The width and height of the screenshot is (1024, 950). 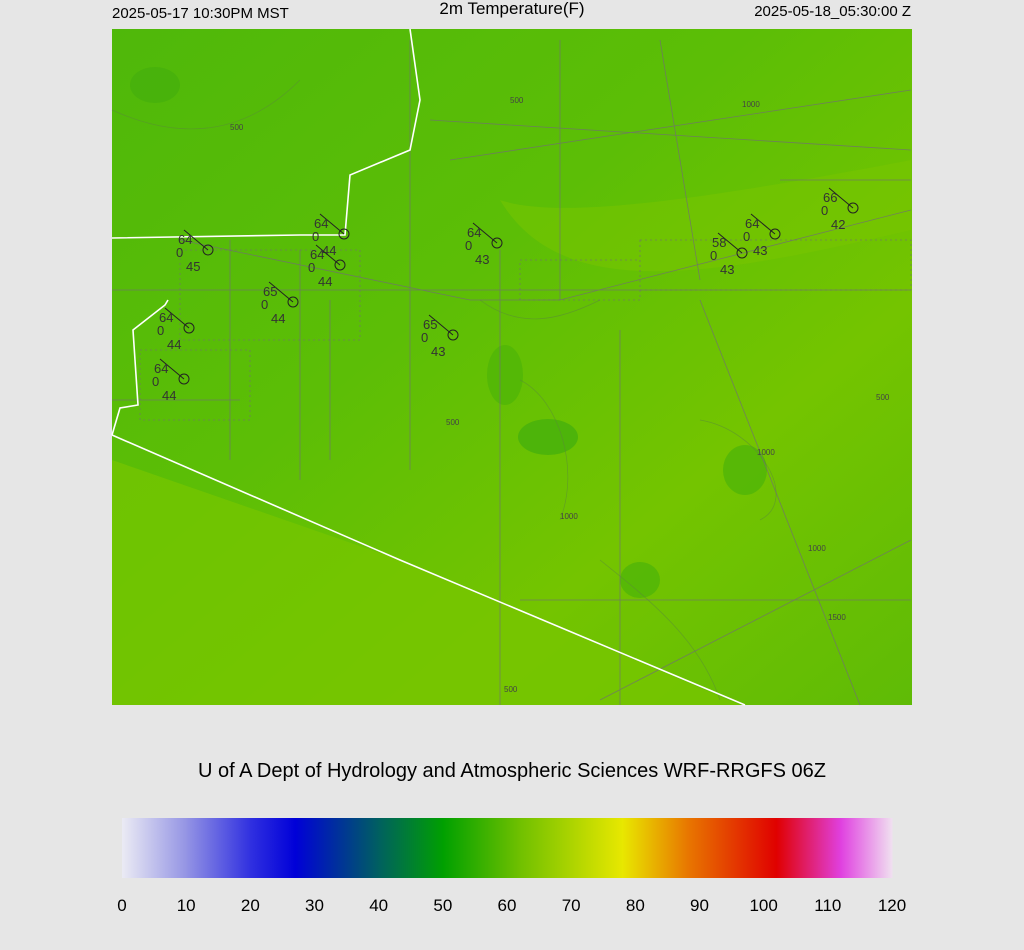 What do you see at coordinates (719, 242) in the screenshot?
I see `temperature: 58` at bounding box center [719, 242].